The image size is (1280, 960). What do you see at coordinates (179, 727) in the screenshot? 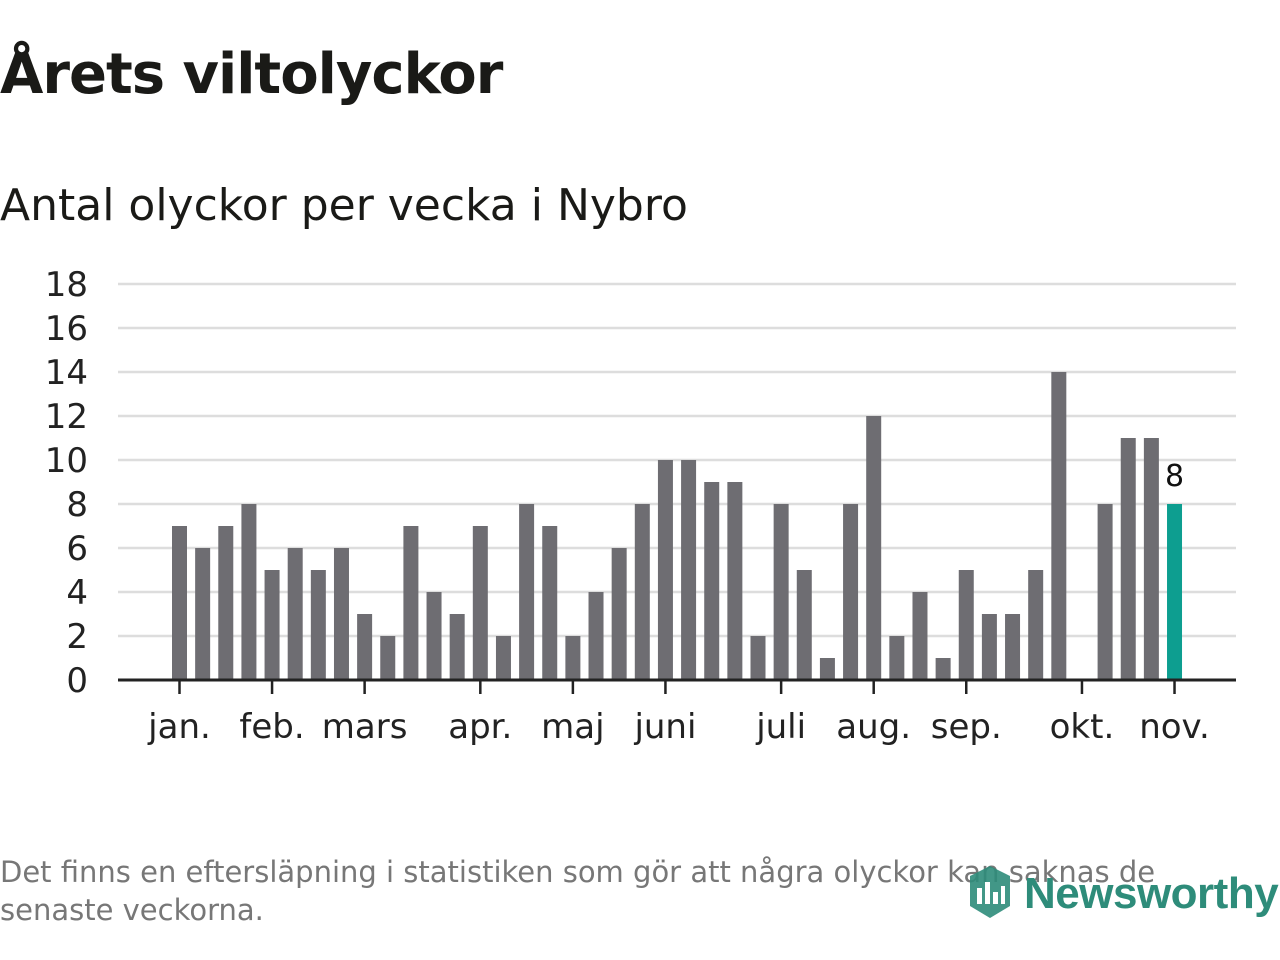
I see `x-tick-label: jan.` at bounding box center [179, 727].